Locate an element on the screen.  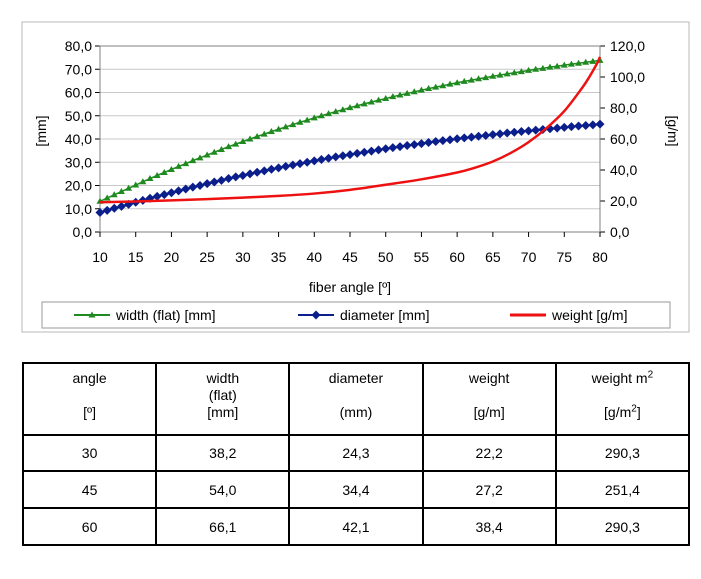
y-left-tick-label: 50,0 is located at coordinates (78, 116).